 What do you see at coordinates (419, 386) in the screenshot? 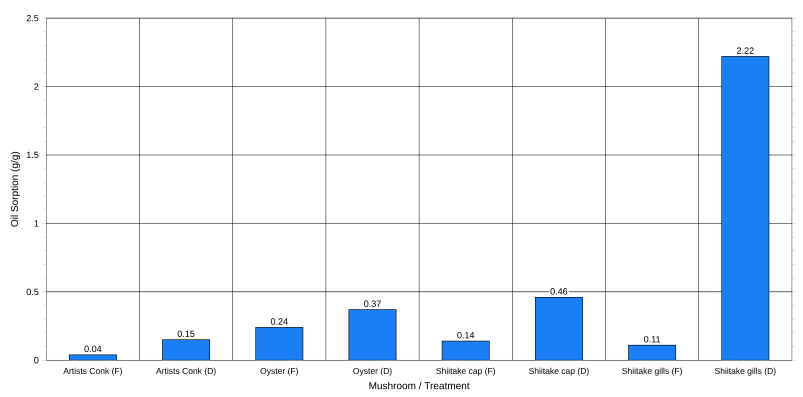
I see `x-axis-title: Mushroom / Treatment` at bounding box center [419, 386].